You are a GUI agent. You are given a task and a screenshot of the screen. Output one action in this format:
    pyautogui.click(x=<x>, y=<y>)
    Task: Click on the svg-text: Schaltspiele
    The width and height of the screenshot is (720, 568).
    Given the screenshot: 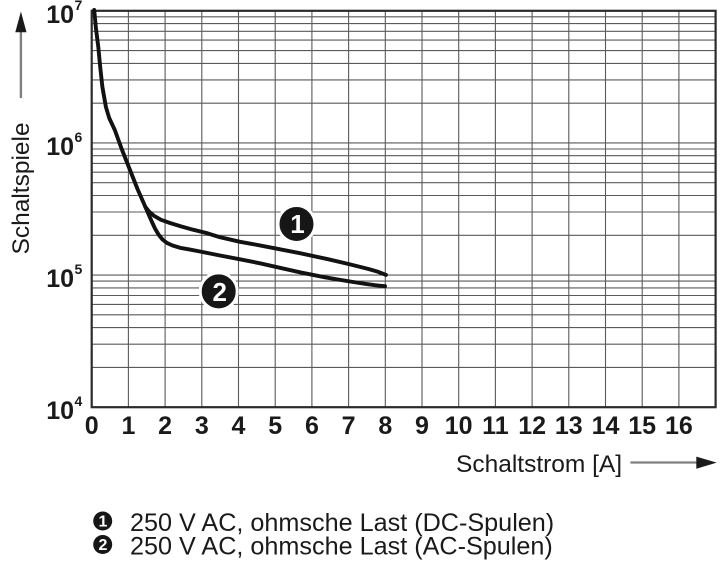 What is the action you would take?
    pyautogui.click(x=21, y=188)
    